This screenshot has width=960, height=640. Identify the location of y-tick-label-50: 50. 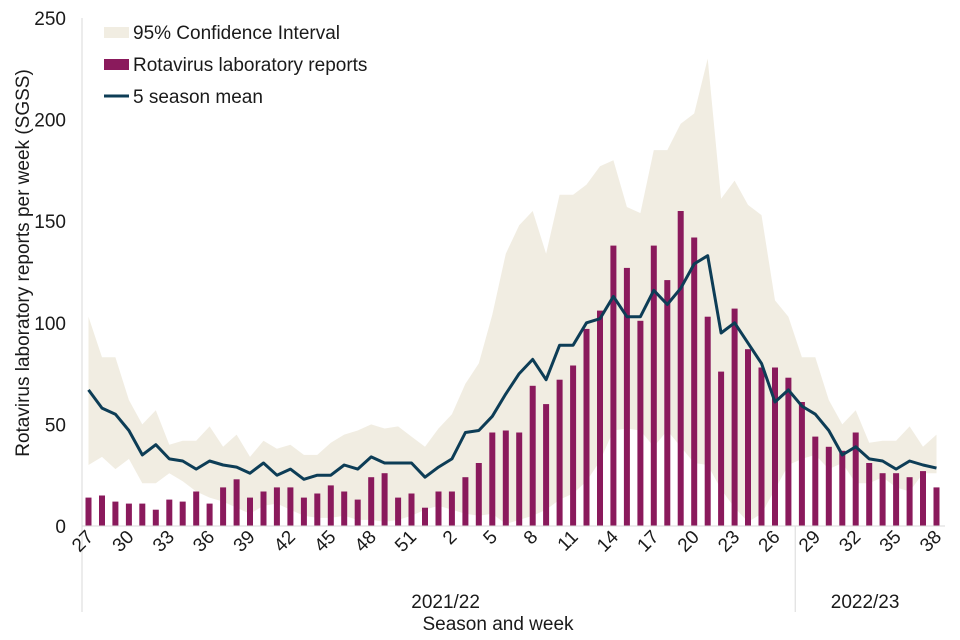
(55, 425).